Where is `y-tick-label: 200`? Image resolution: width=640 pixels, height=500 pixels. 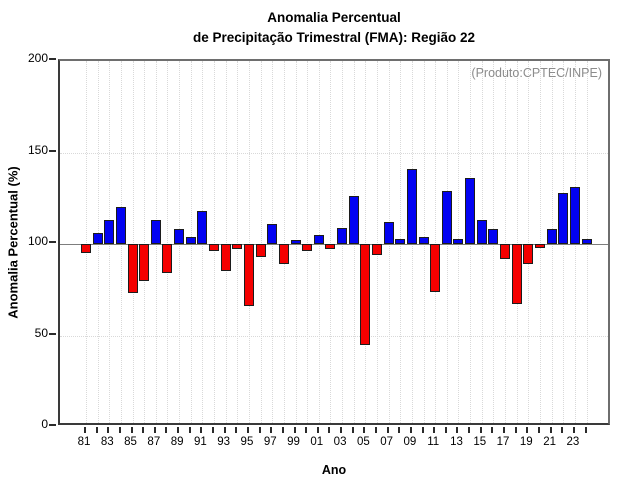
y-tick-label: 200 is located at coordinates (37, 58).